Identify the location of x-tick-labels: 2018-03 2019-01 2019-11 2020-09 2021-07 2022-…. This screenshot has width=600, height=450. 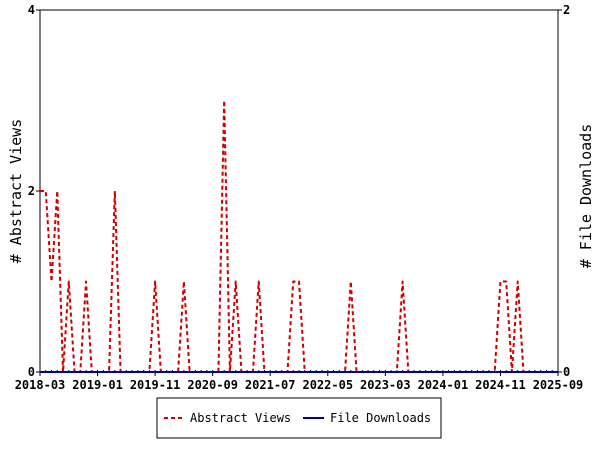
(299, 385).